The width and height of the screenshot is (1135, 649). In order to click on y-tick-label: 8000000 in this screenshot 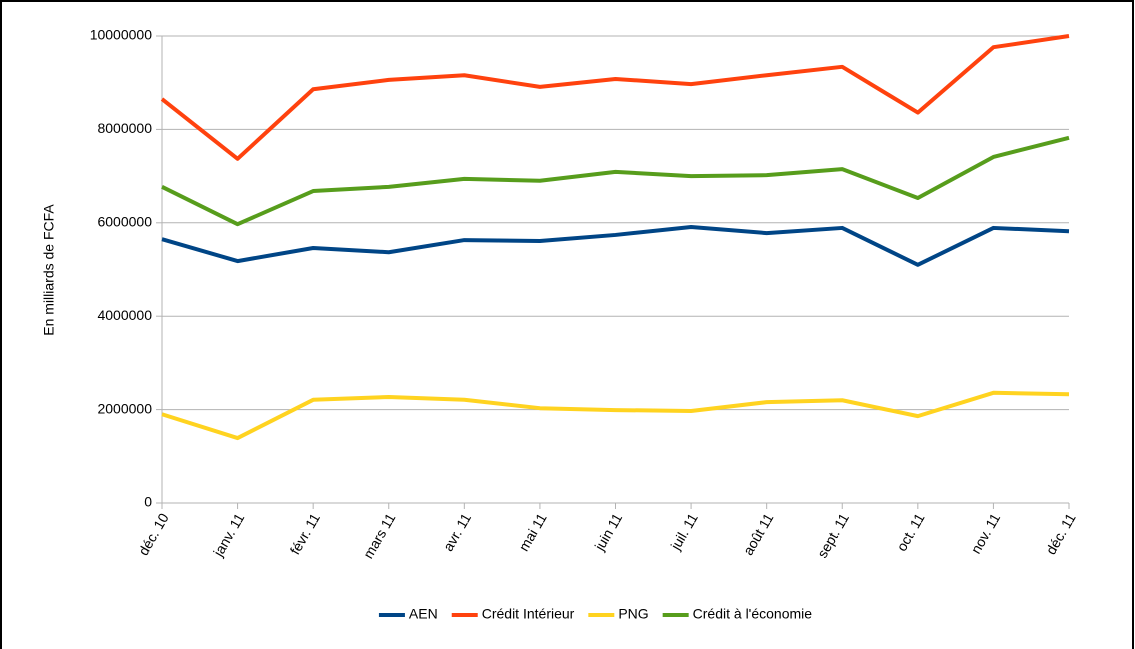, I will do `click(124, 128)`.